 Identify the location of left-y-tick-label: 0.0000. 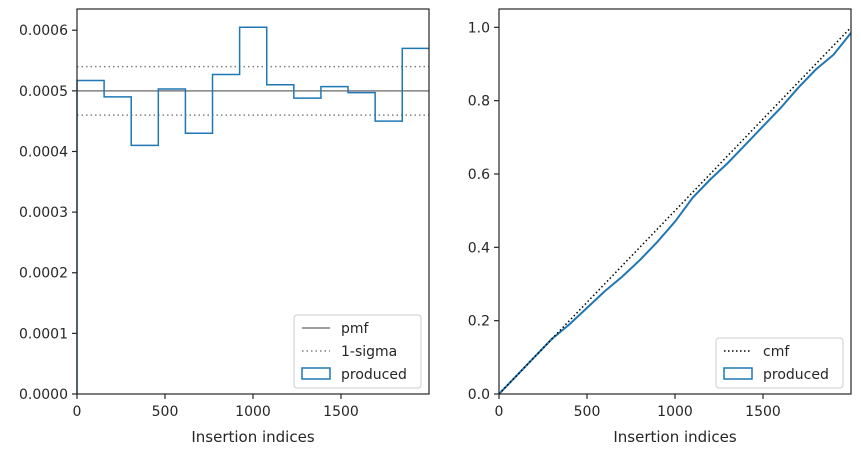
(43, 395).